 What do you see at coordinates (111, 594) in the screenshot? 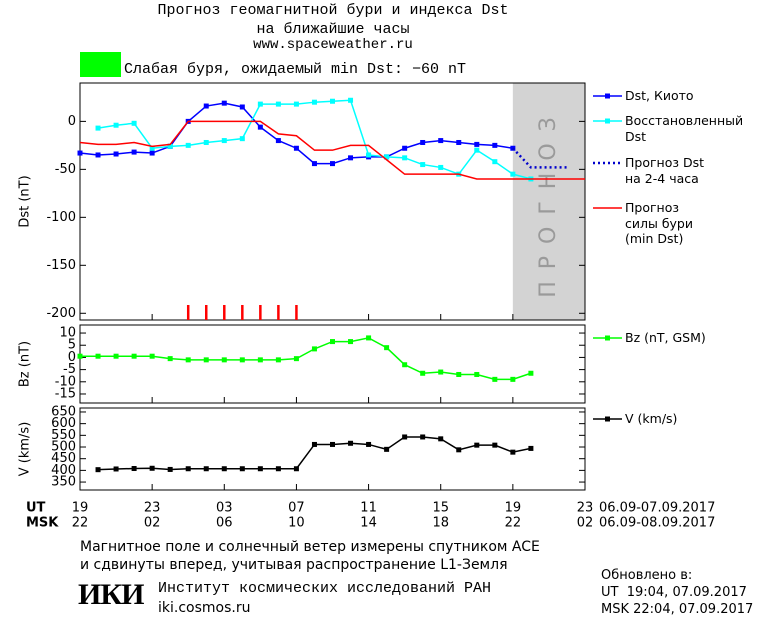
I see `logo: ИКИ` at bounding box center [111, 594].